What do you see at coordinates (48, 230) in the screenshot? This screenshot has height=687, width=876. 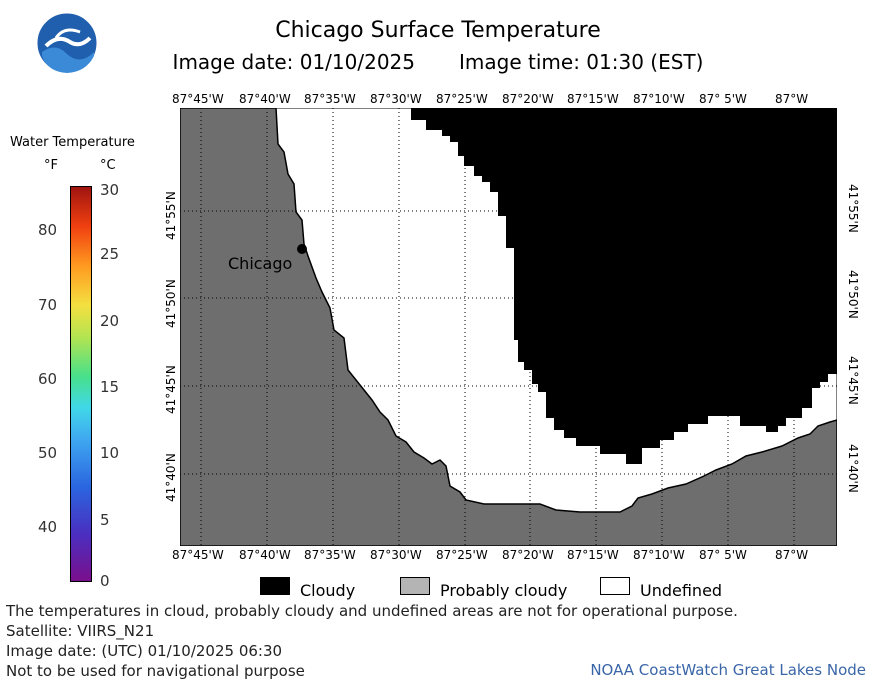 I see `tick-fahrenheit: 80` at bounding box center [48, 230].